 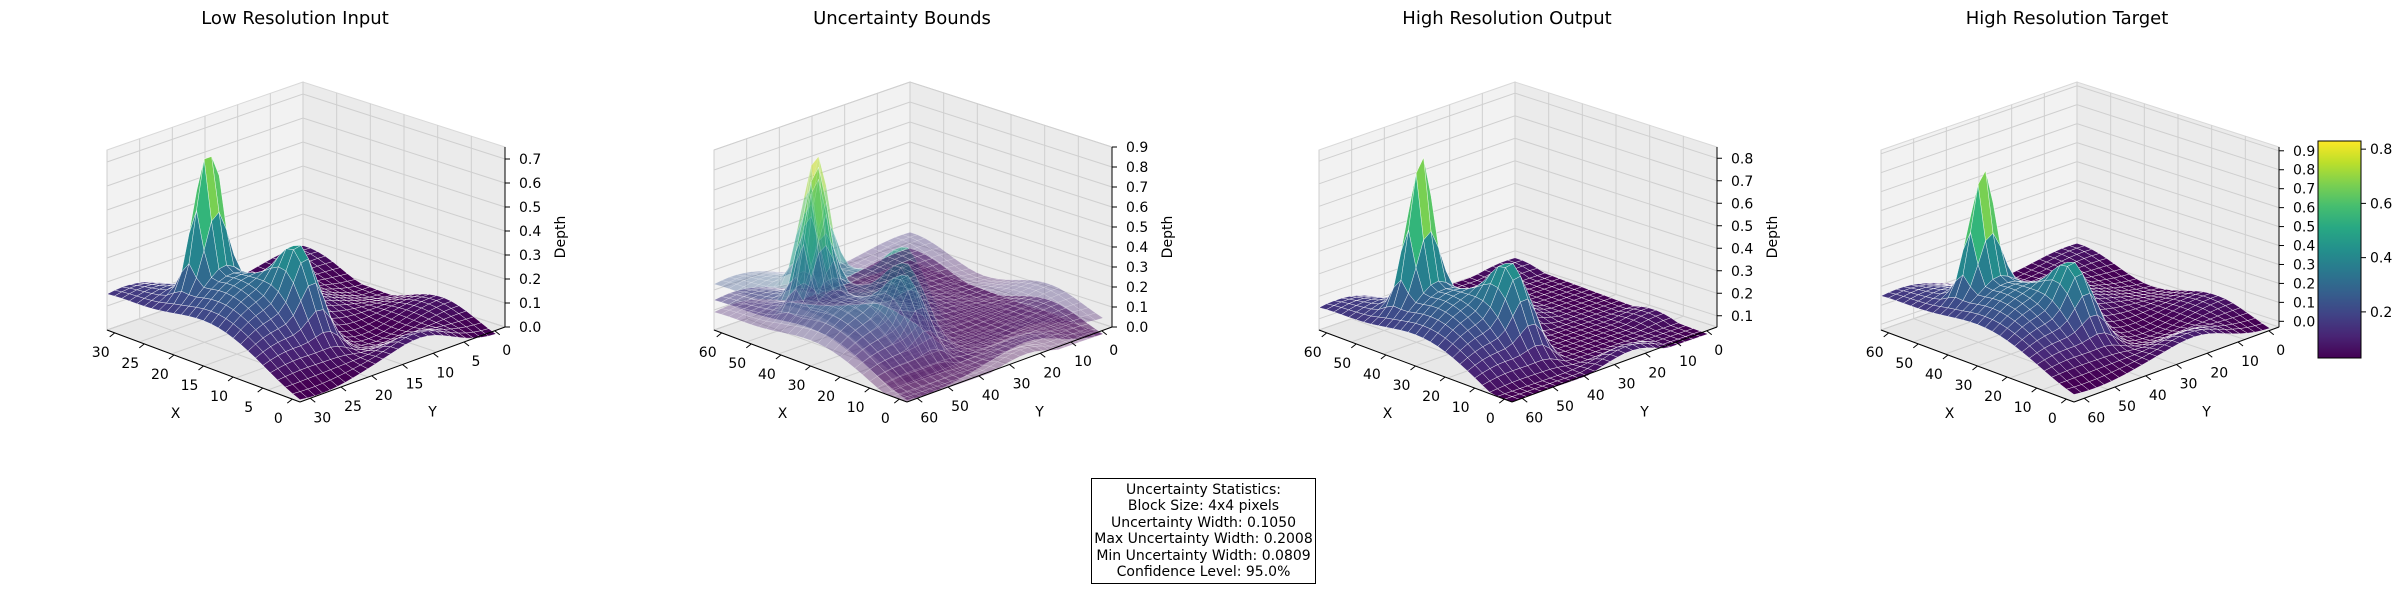 I want to click on stats-line: Confidence Level: 95.0%, so click(x=1203, y=572).